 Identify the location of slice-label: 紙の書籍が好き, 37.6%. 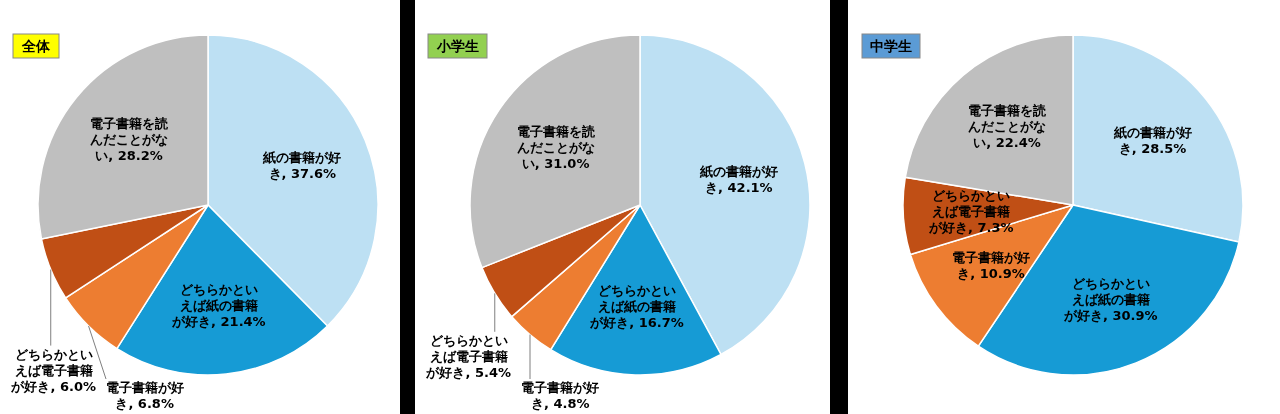
(302, 166).